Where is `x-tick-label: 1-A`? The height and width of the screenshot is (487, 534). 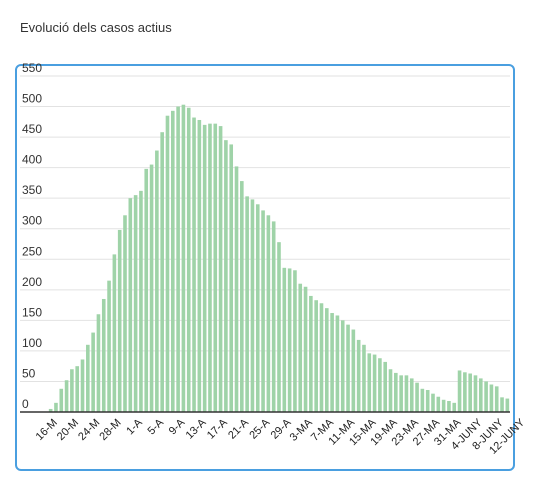 x-tick-label: 1-A is located at coordinates (134, 426).